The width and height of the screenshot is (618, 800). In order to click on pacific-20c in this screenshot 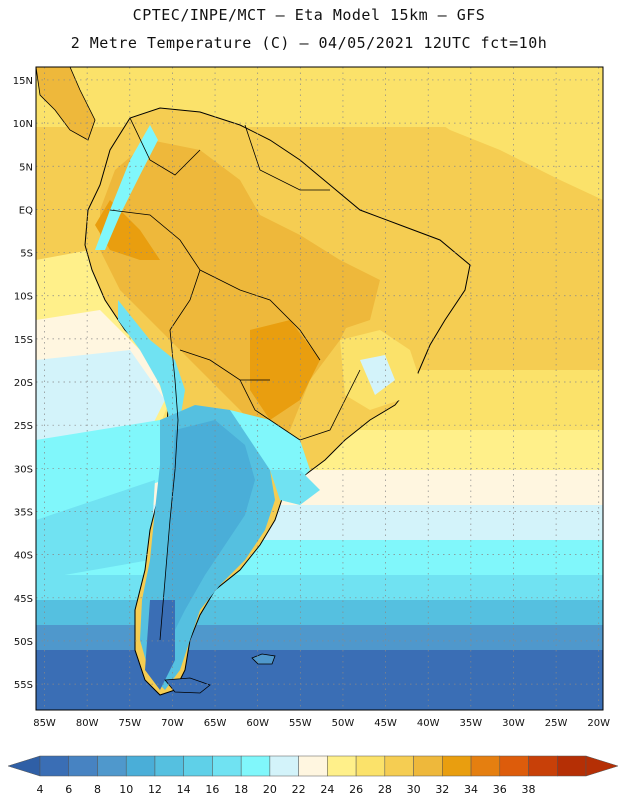, I will do `click(100, 395)`.